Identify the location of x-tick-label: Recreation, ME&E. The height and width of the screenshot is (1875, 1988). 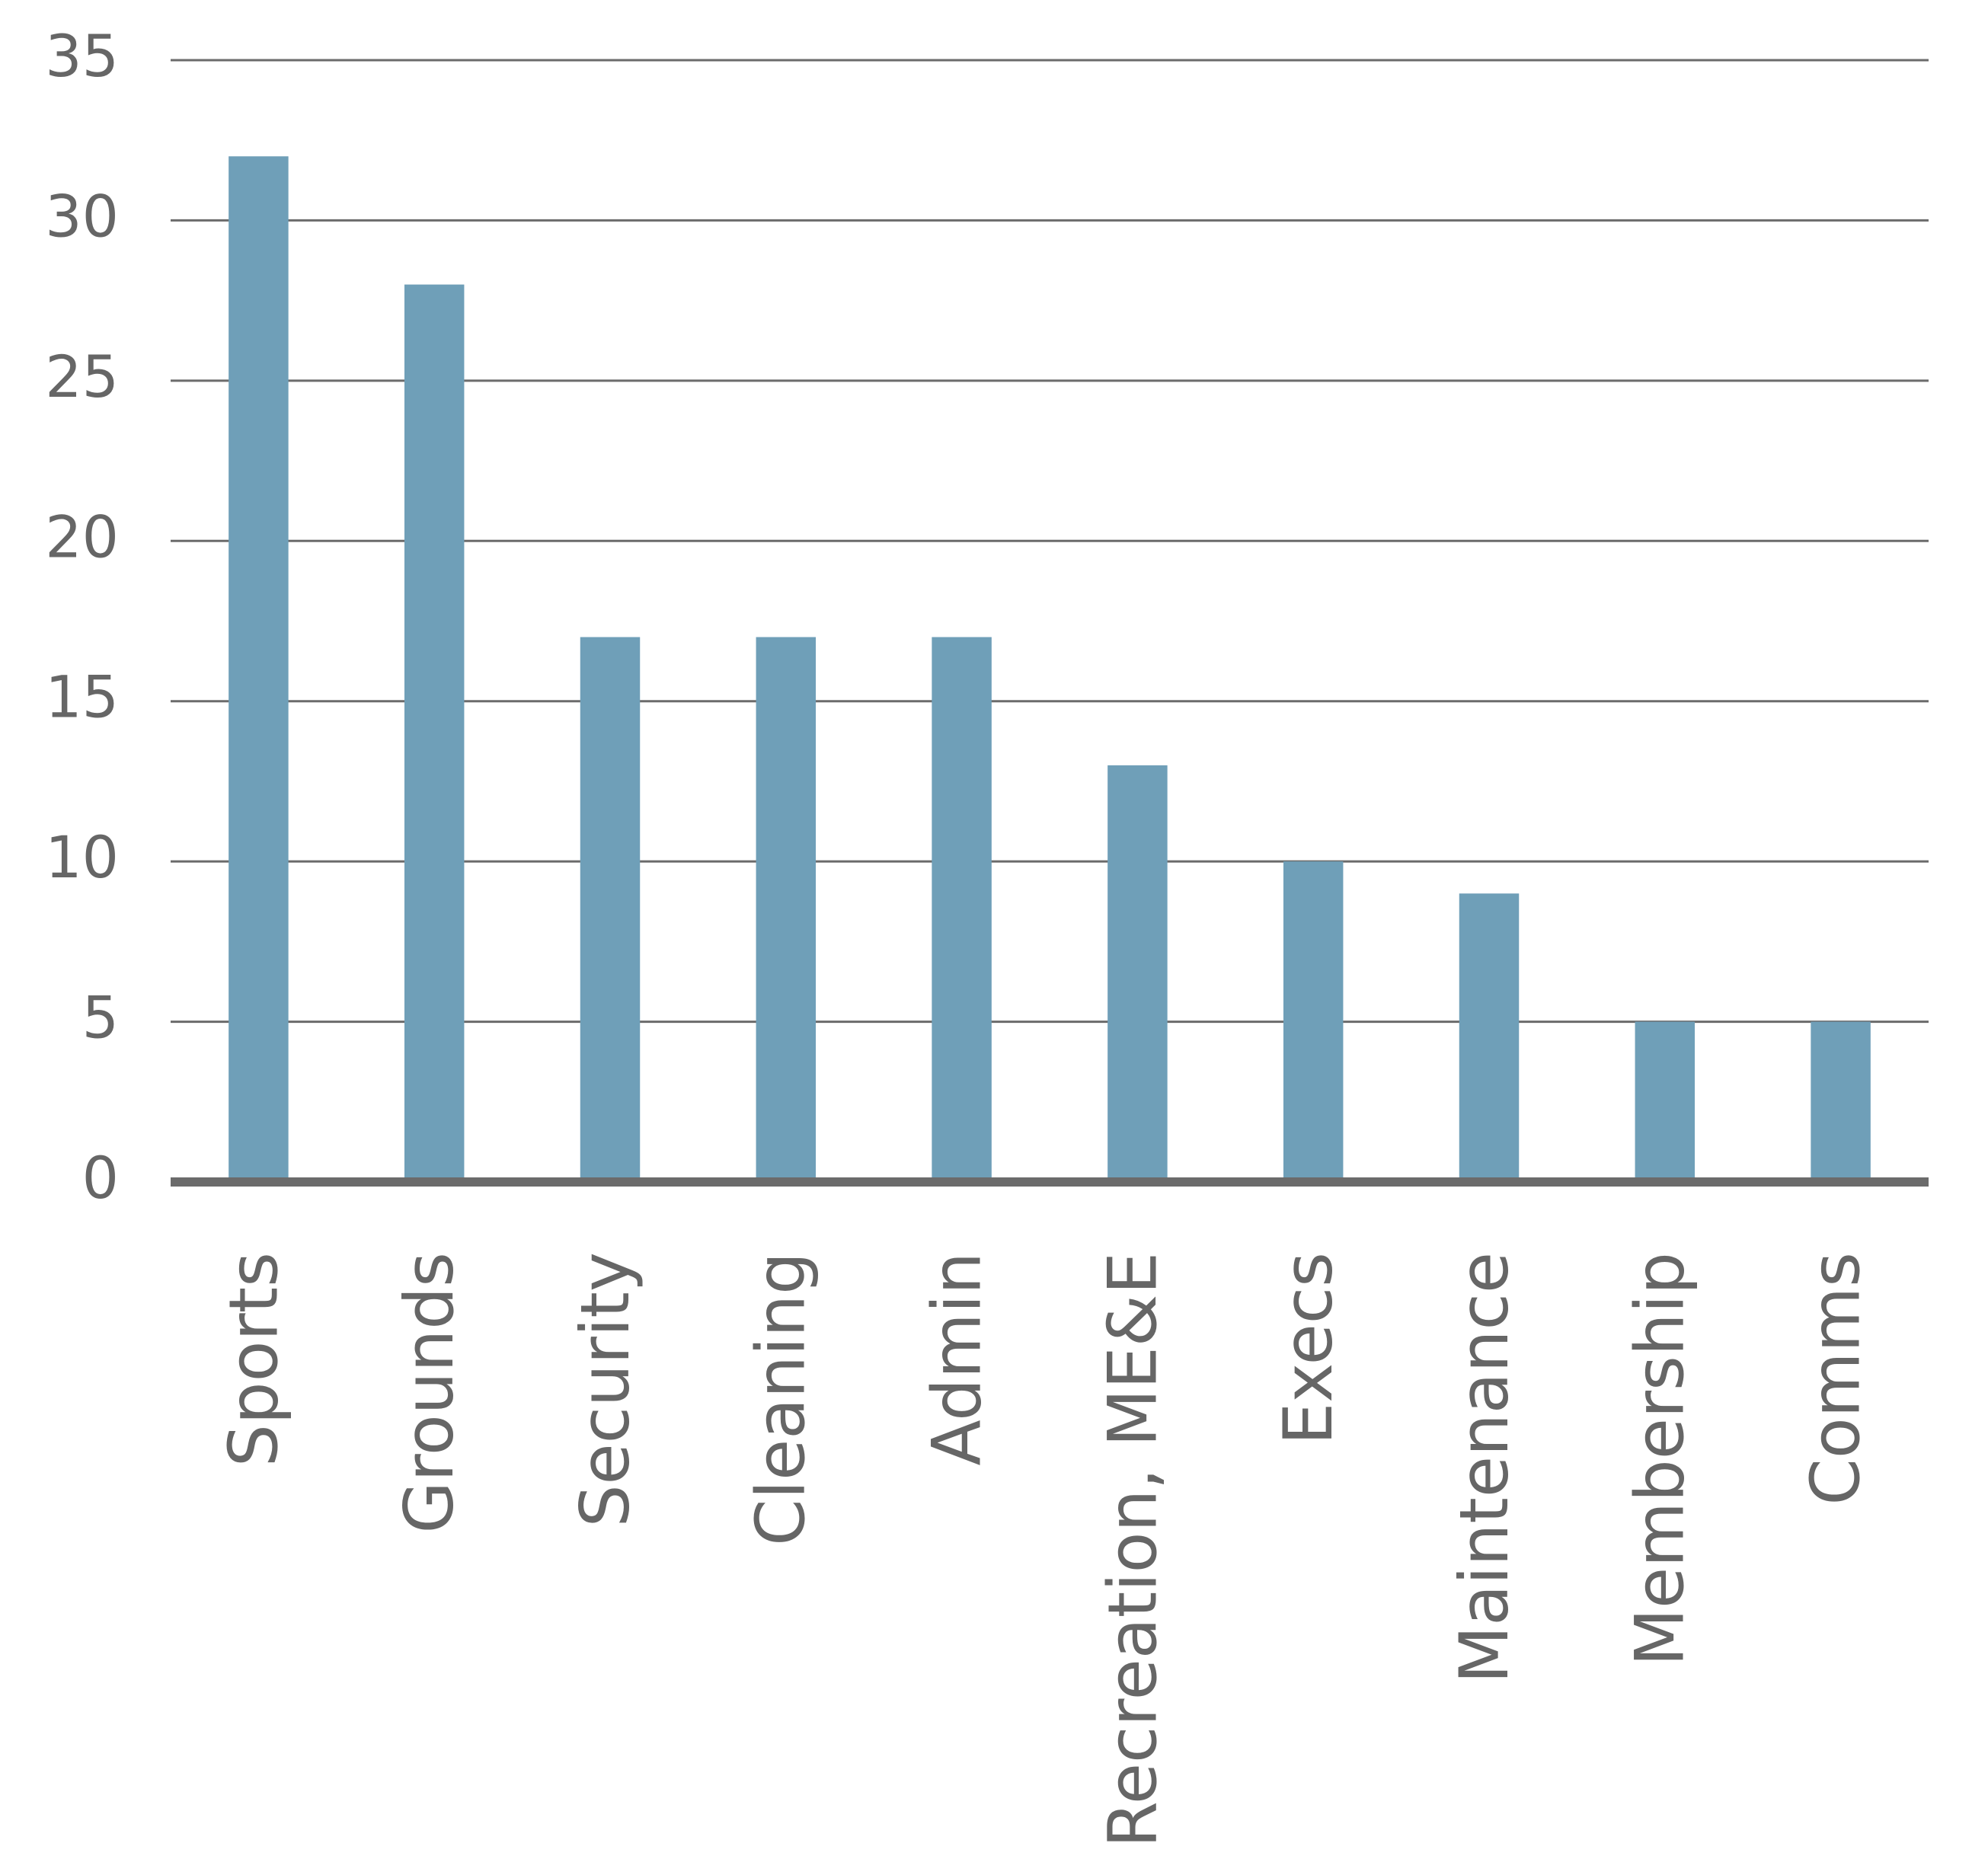
(1132, 1550).